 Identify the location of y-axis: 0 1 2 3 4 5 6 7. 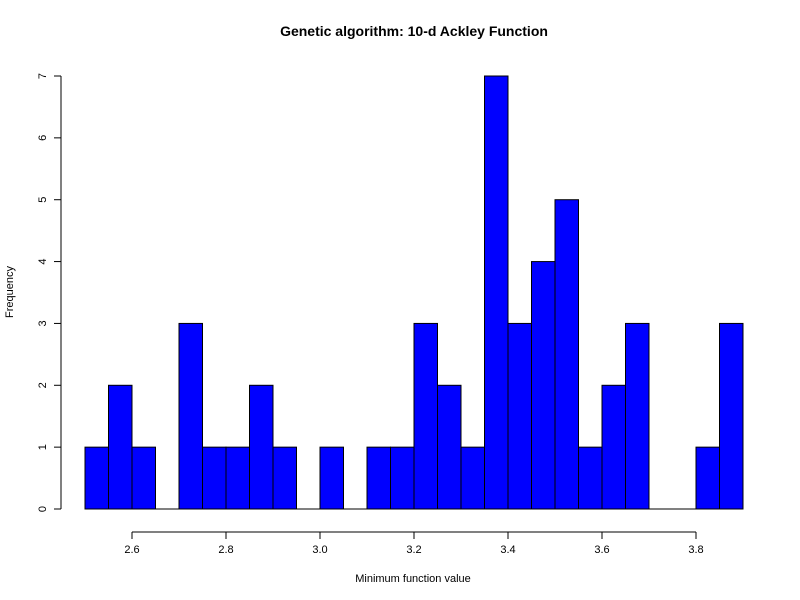
(49, 292).